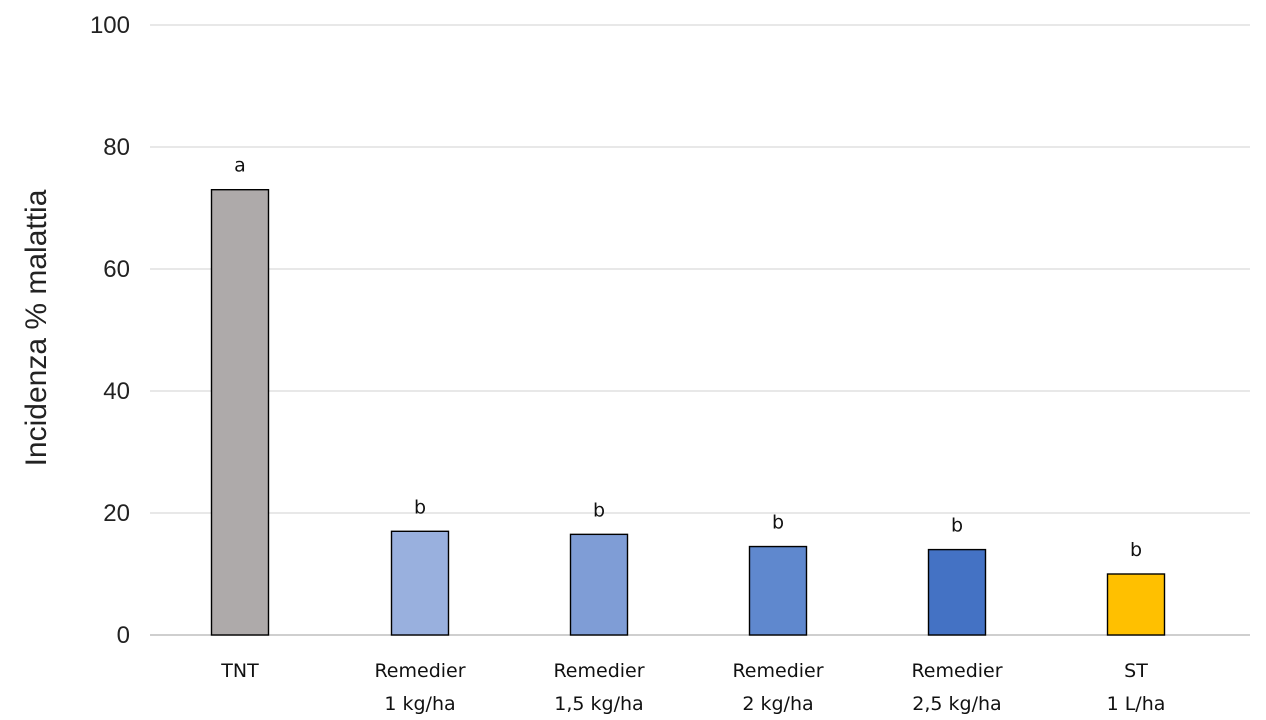 Image resolution: width=1266 pixels, height=720 pixels. Describe the element at coordinates (956, 704) in the screenshot. I see `x-tick-label: 2,5 kg/ha` at that location.